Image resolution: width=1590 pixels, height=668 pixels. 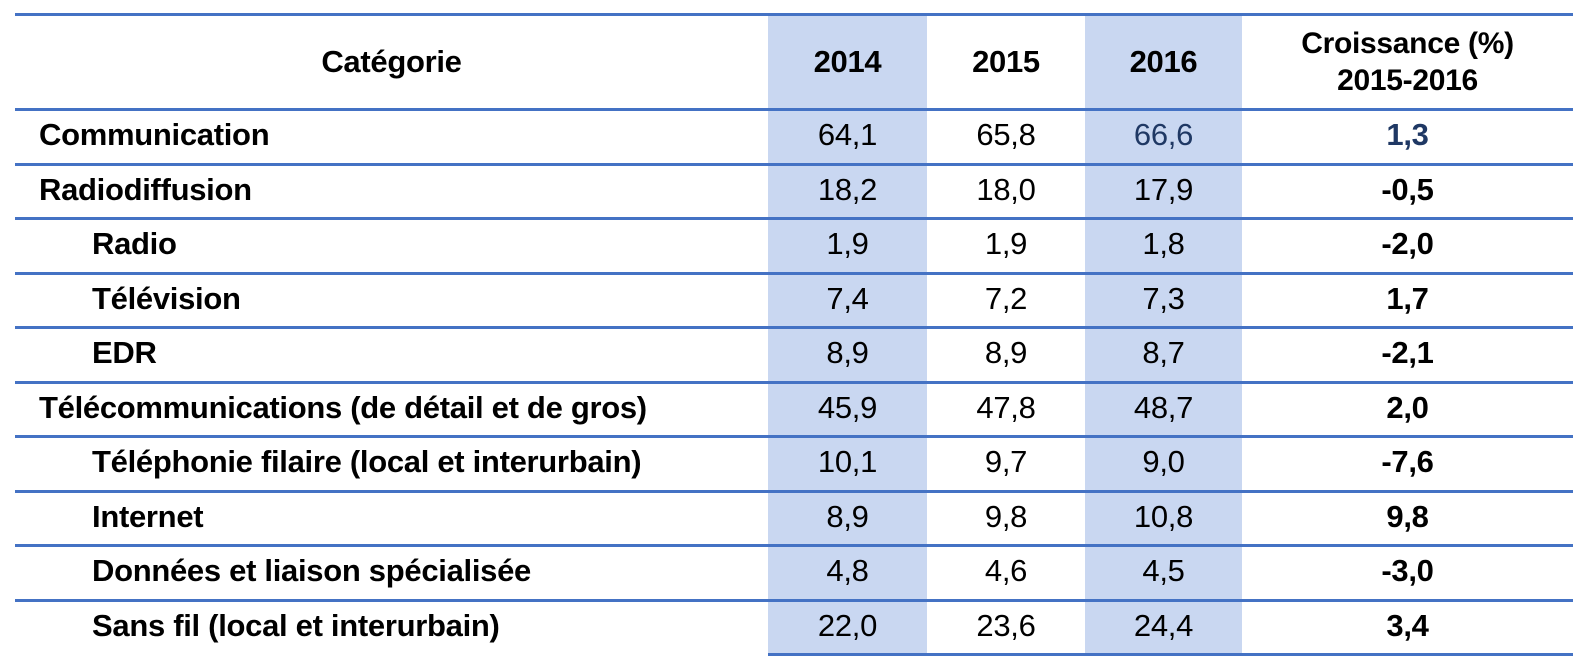 I want to click on value-2015-cell: 8,9, so click(x=1006, y=355).